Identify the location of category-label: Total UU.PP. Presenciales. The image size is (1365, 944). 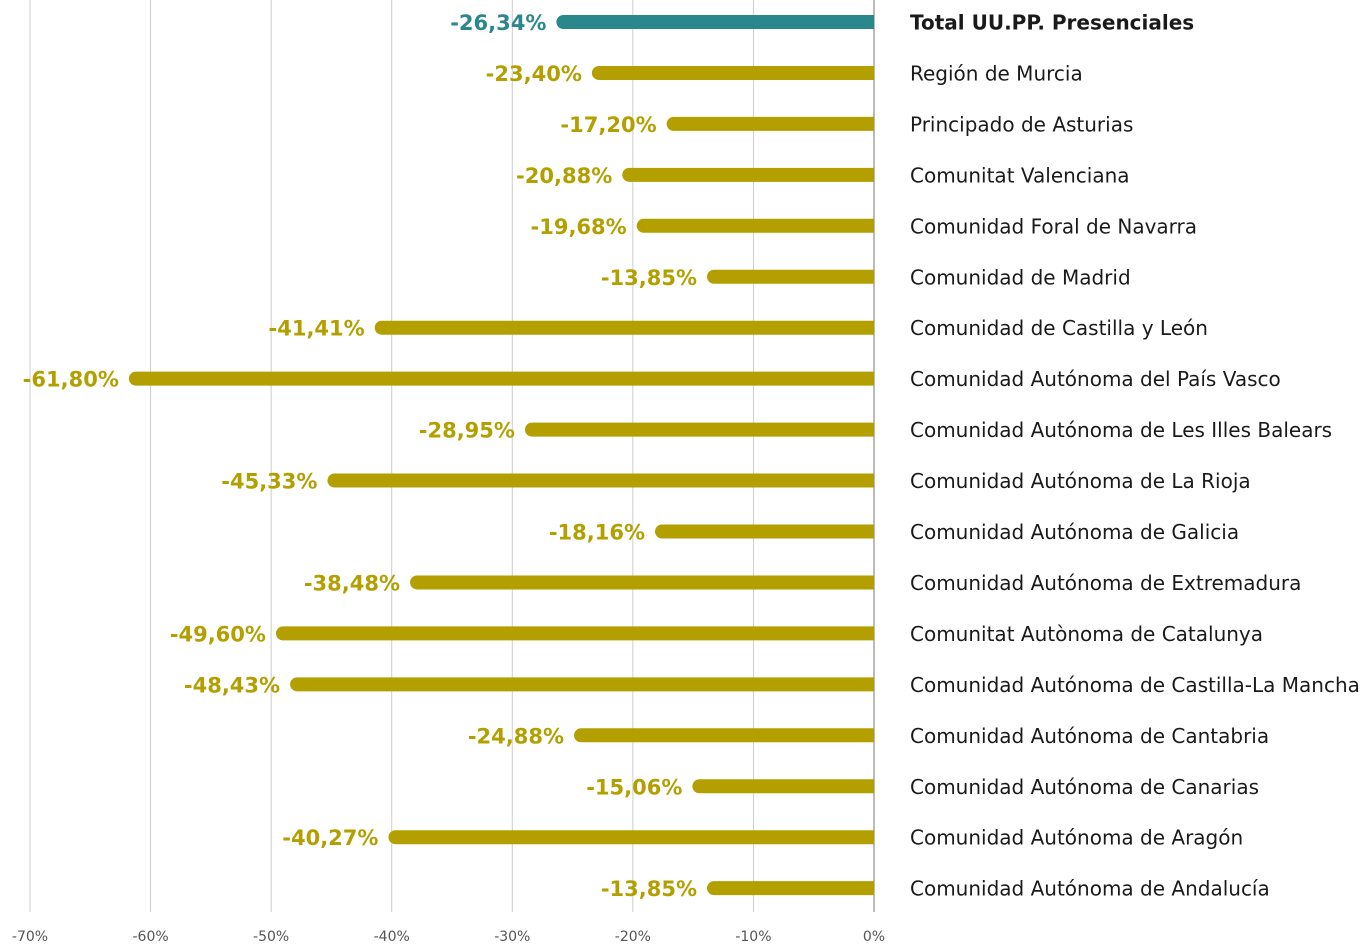
(1052, 23).